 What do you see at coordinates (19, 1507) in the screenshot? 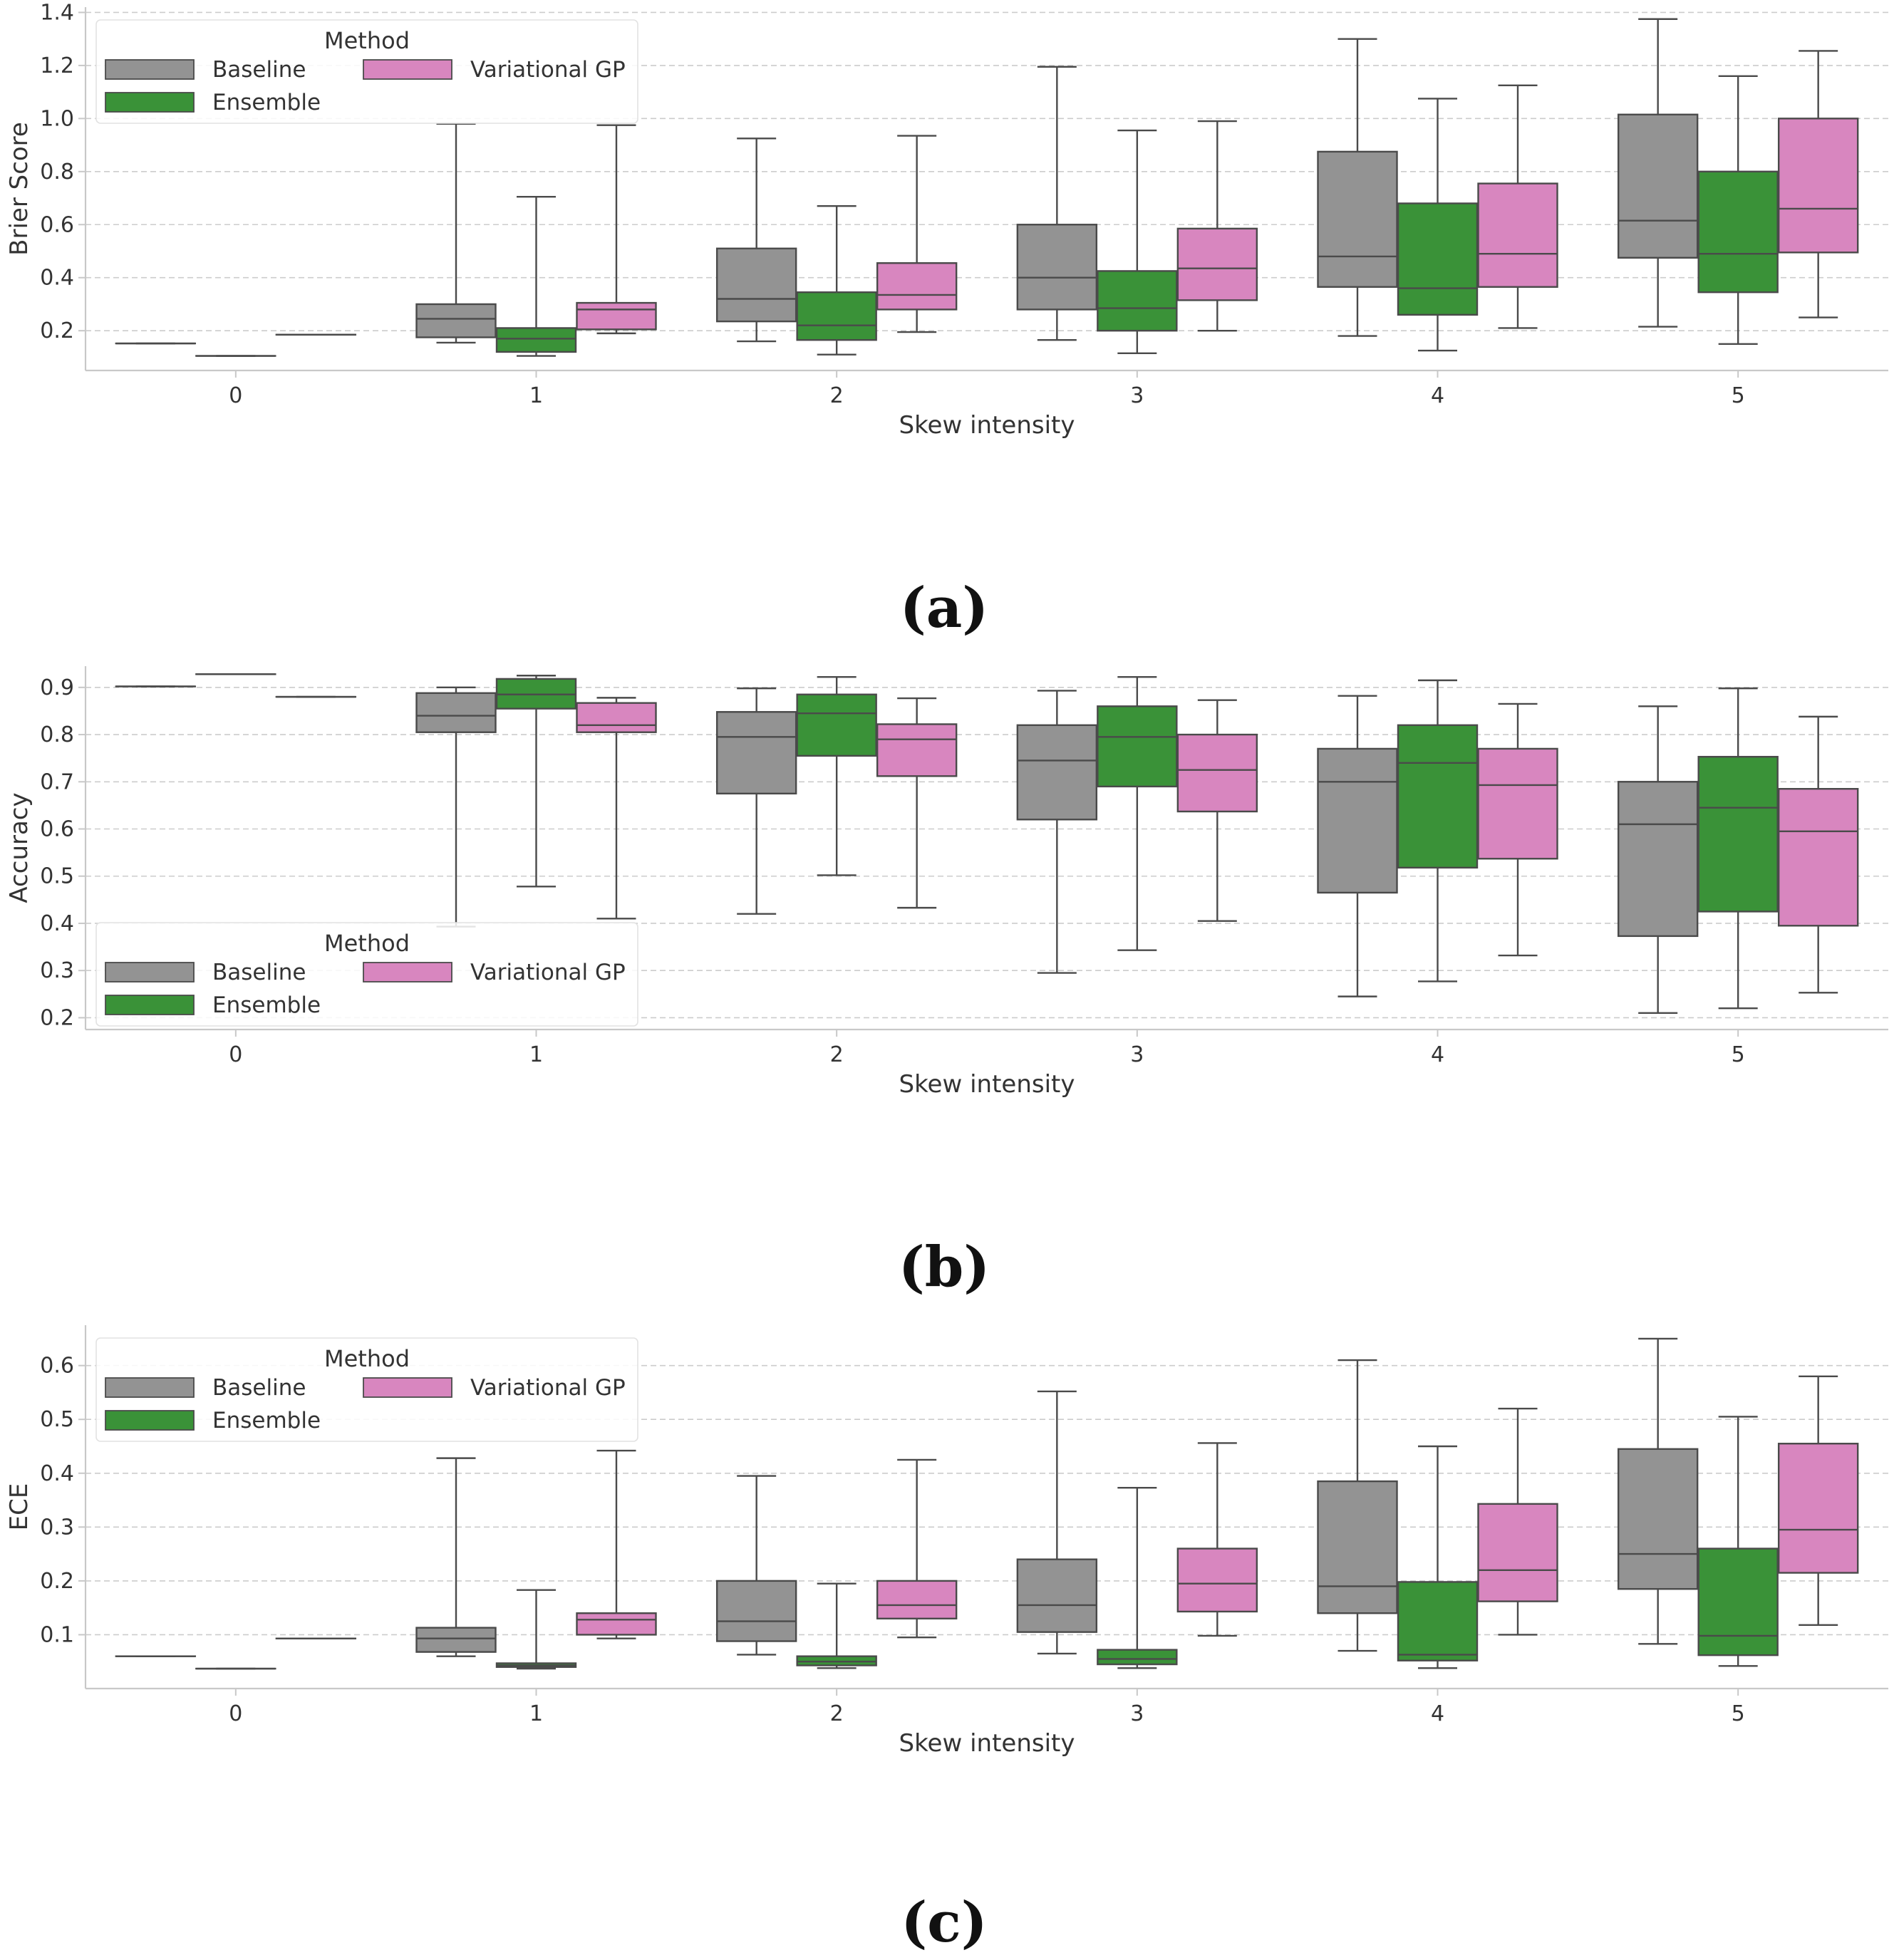
I see `panel-c-y-axis-label: ECE` at bounding box center [19, 1507].